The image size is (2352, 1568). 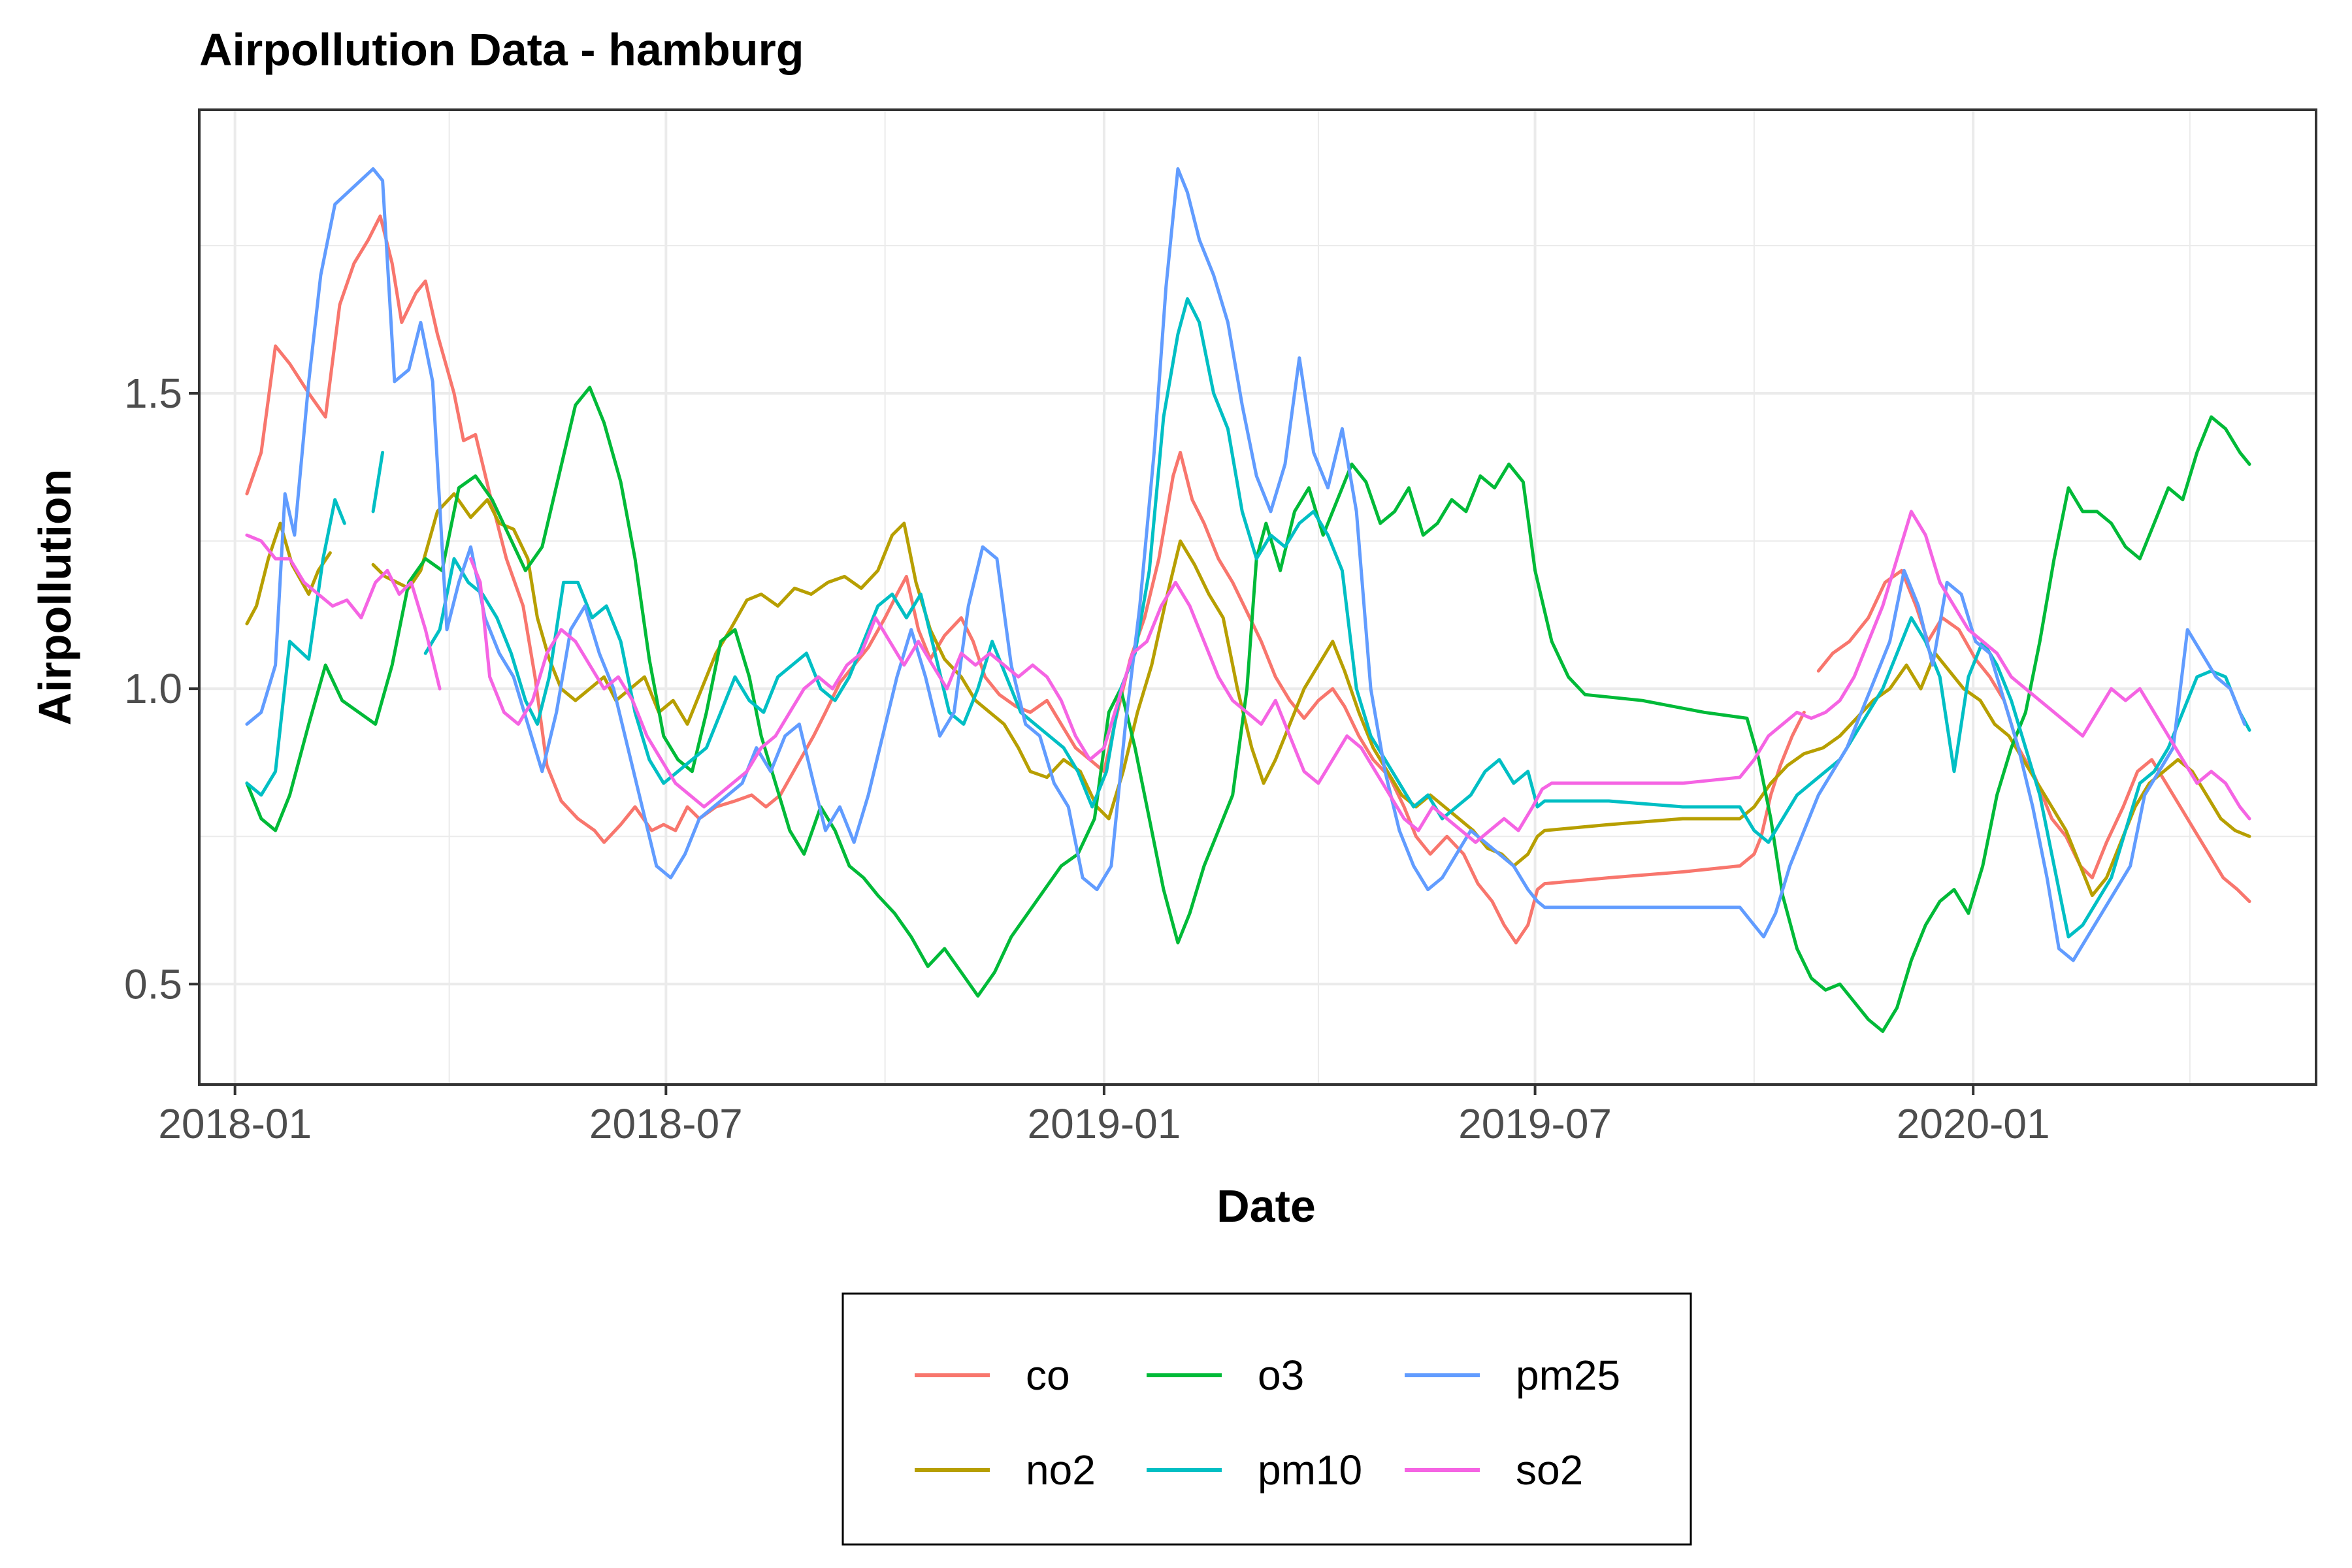 I want to click on series-line-so2, so click(x=343, y=612).